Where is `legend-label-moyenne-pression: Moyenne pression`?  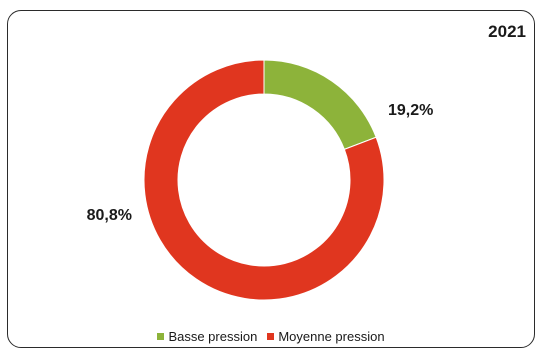
legend-label-moyenne-pression: Moyenne pression is located at coordinates (331, 336).